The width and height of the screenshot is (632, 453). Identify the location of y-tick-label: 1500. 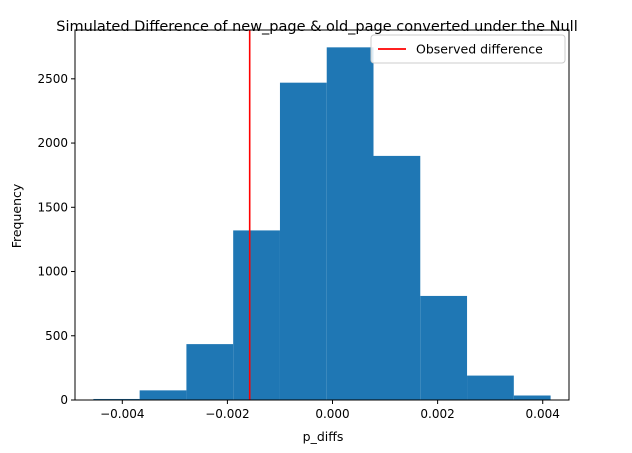
(52, 207).